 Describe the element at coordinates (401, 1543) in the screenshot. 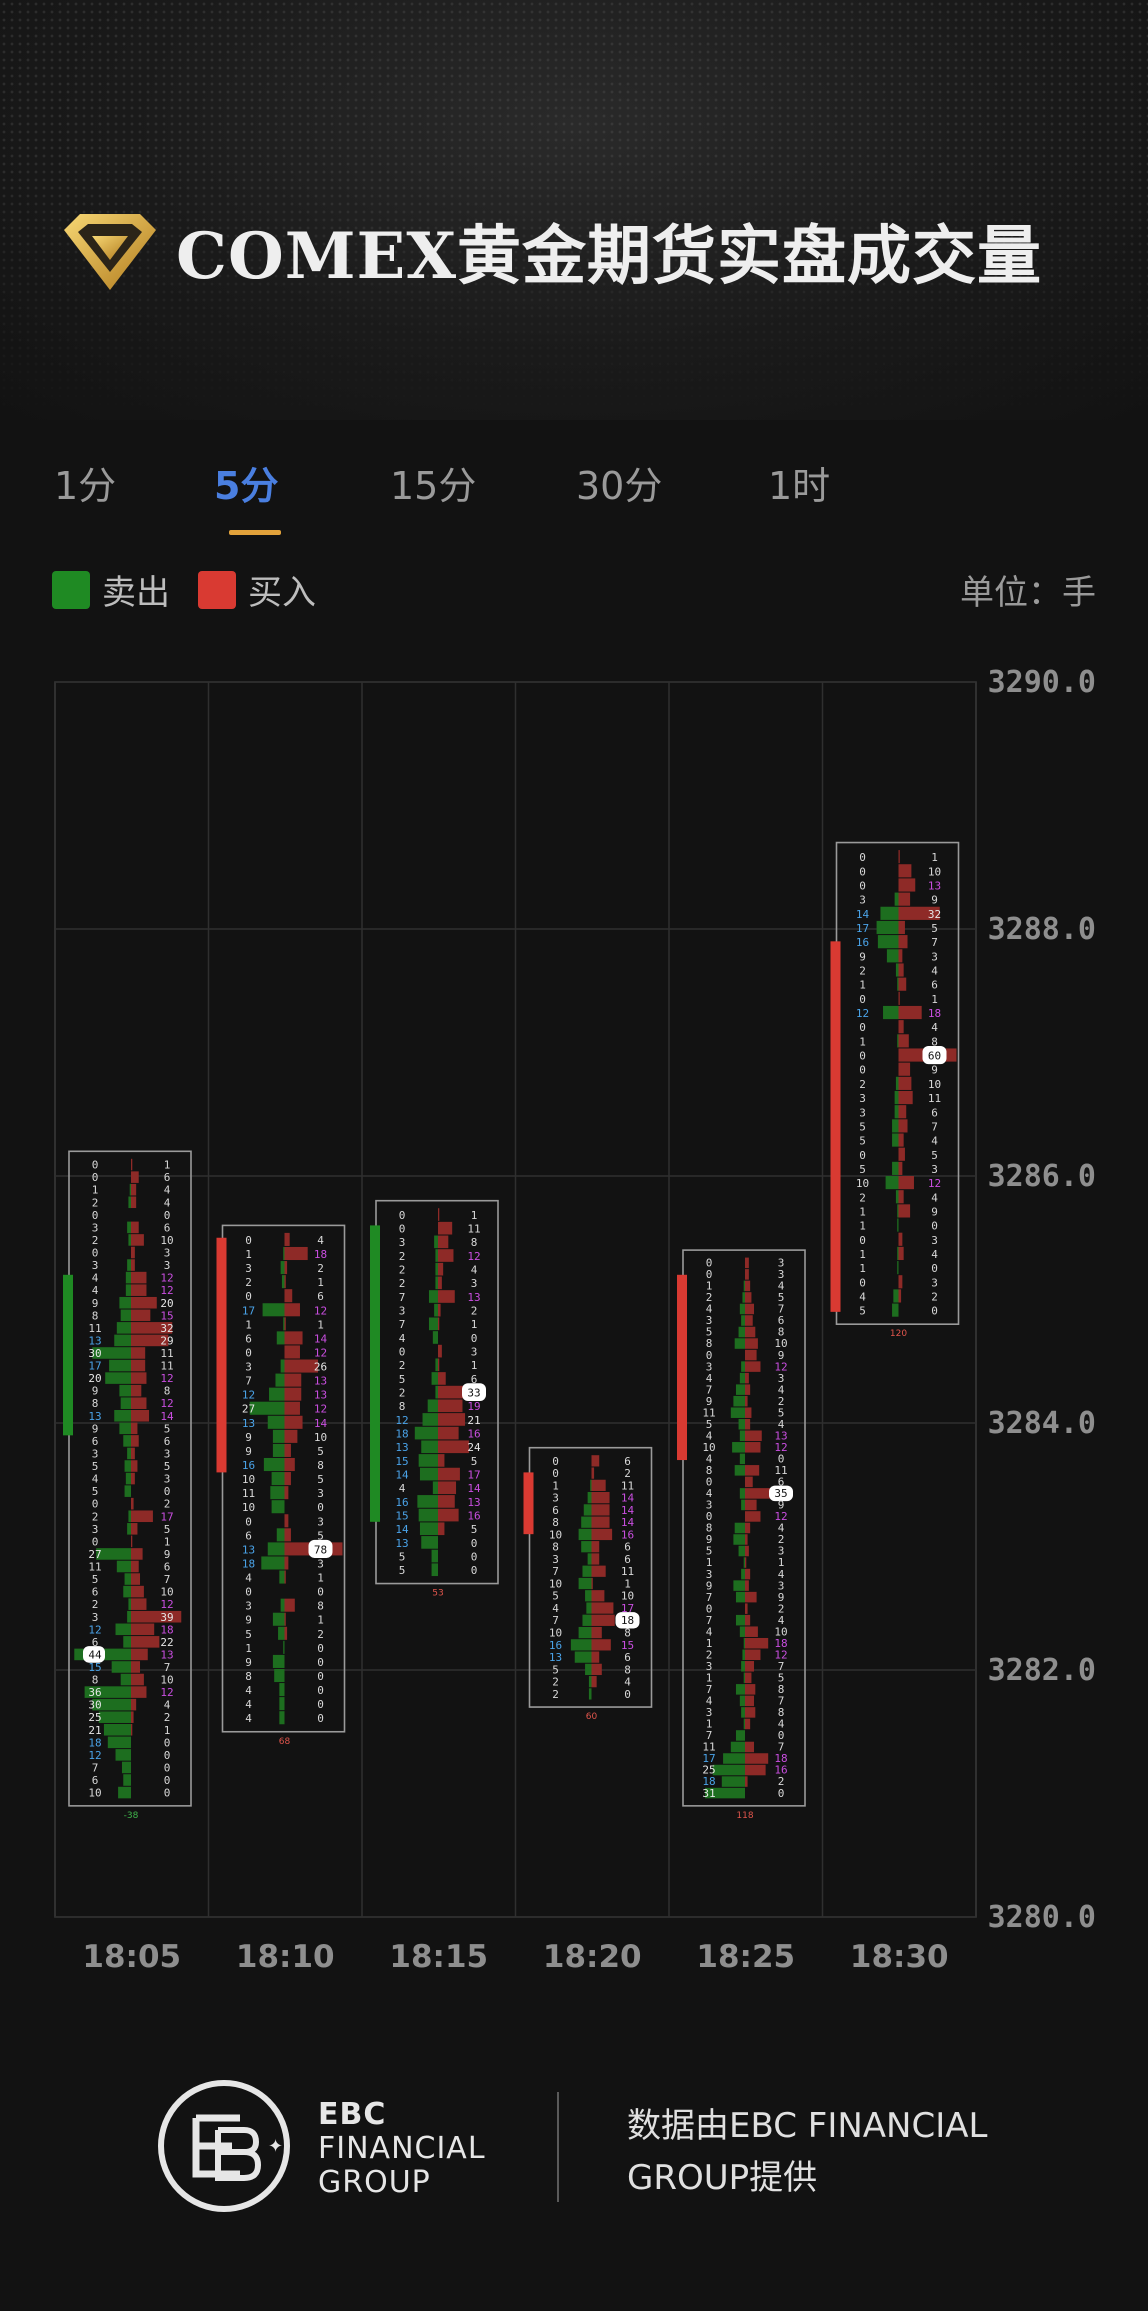

I see `sell-volume-label: 13` at that location.